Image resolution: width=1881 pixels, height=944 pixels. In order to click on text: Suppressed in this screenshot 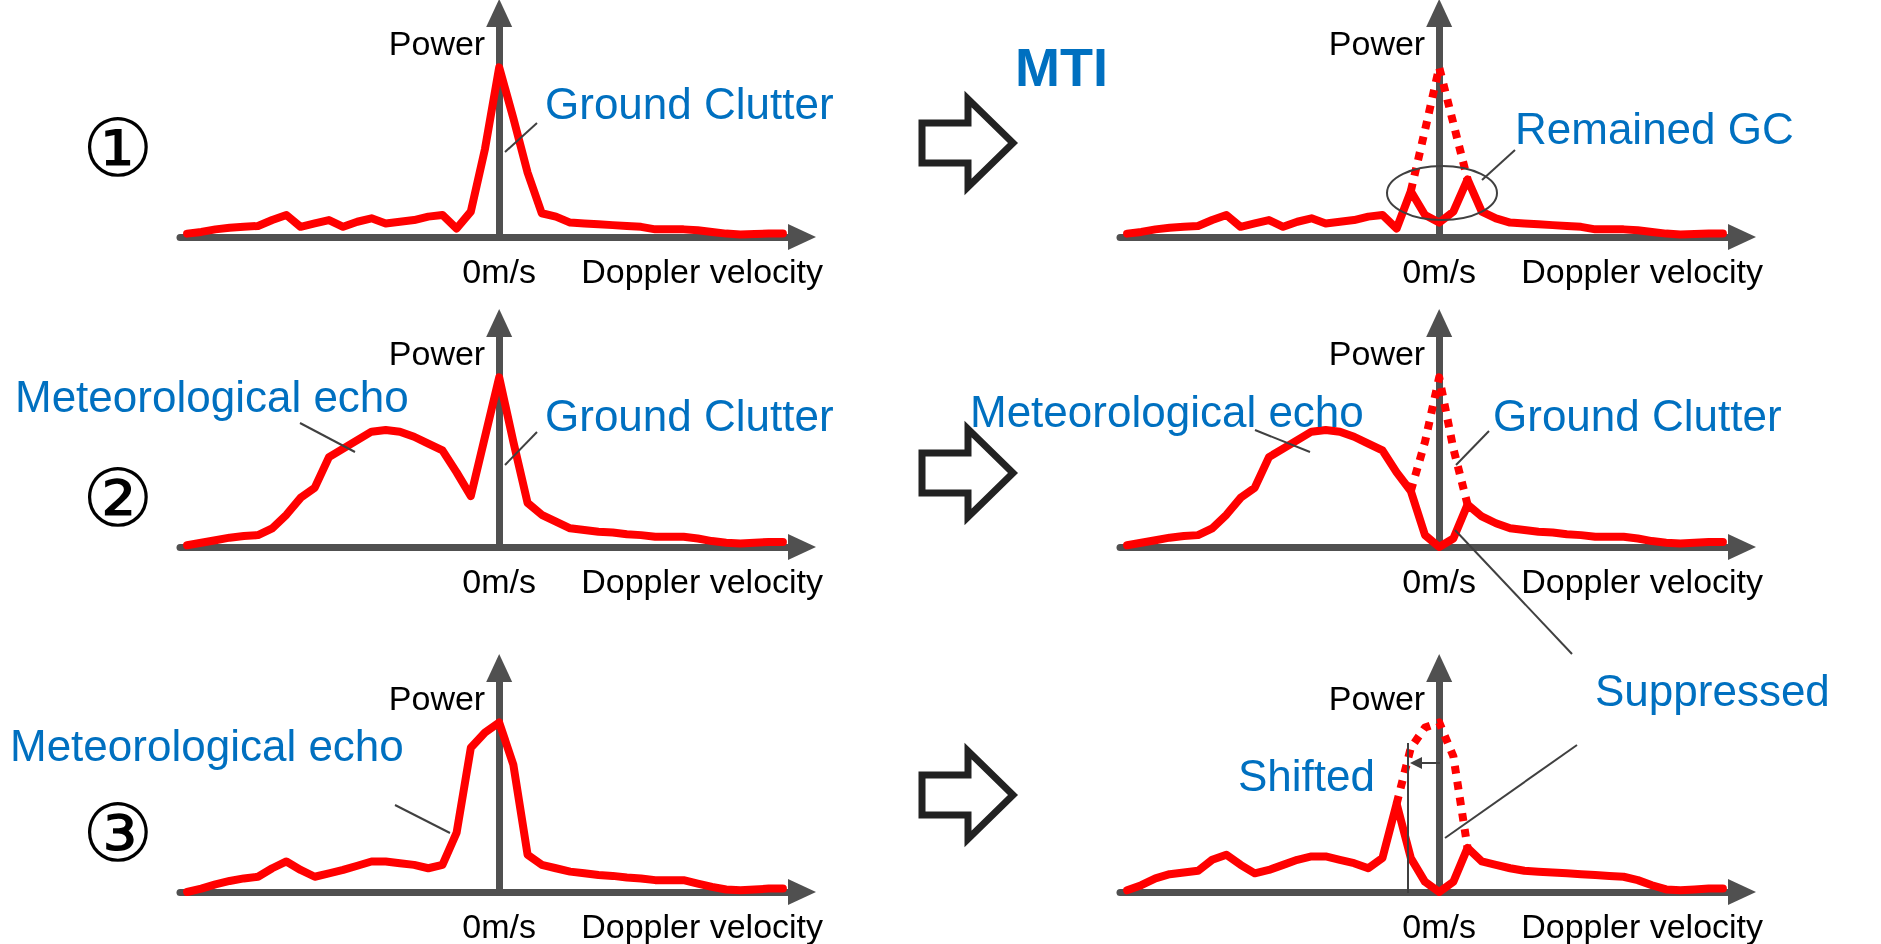, I will do `click(1712, 690)`.